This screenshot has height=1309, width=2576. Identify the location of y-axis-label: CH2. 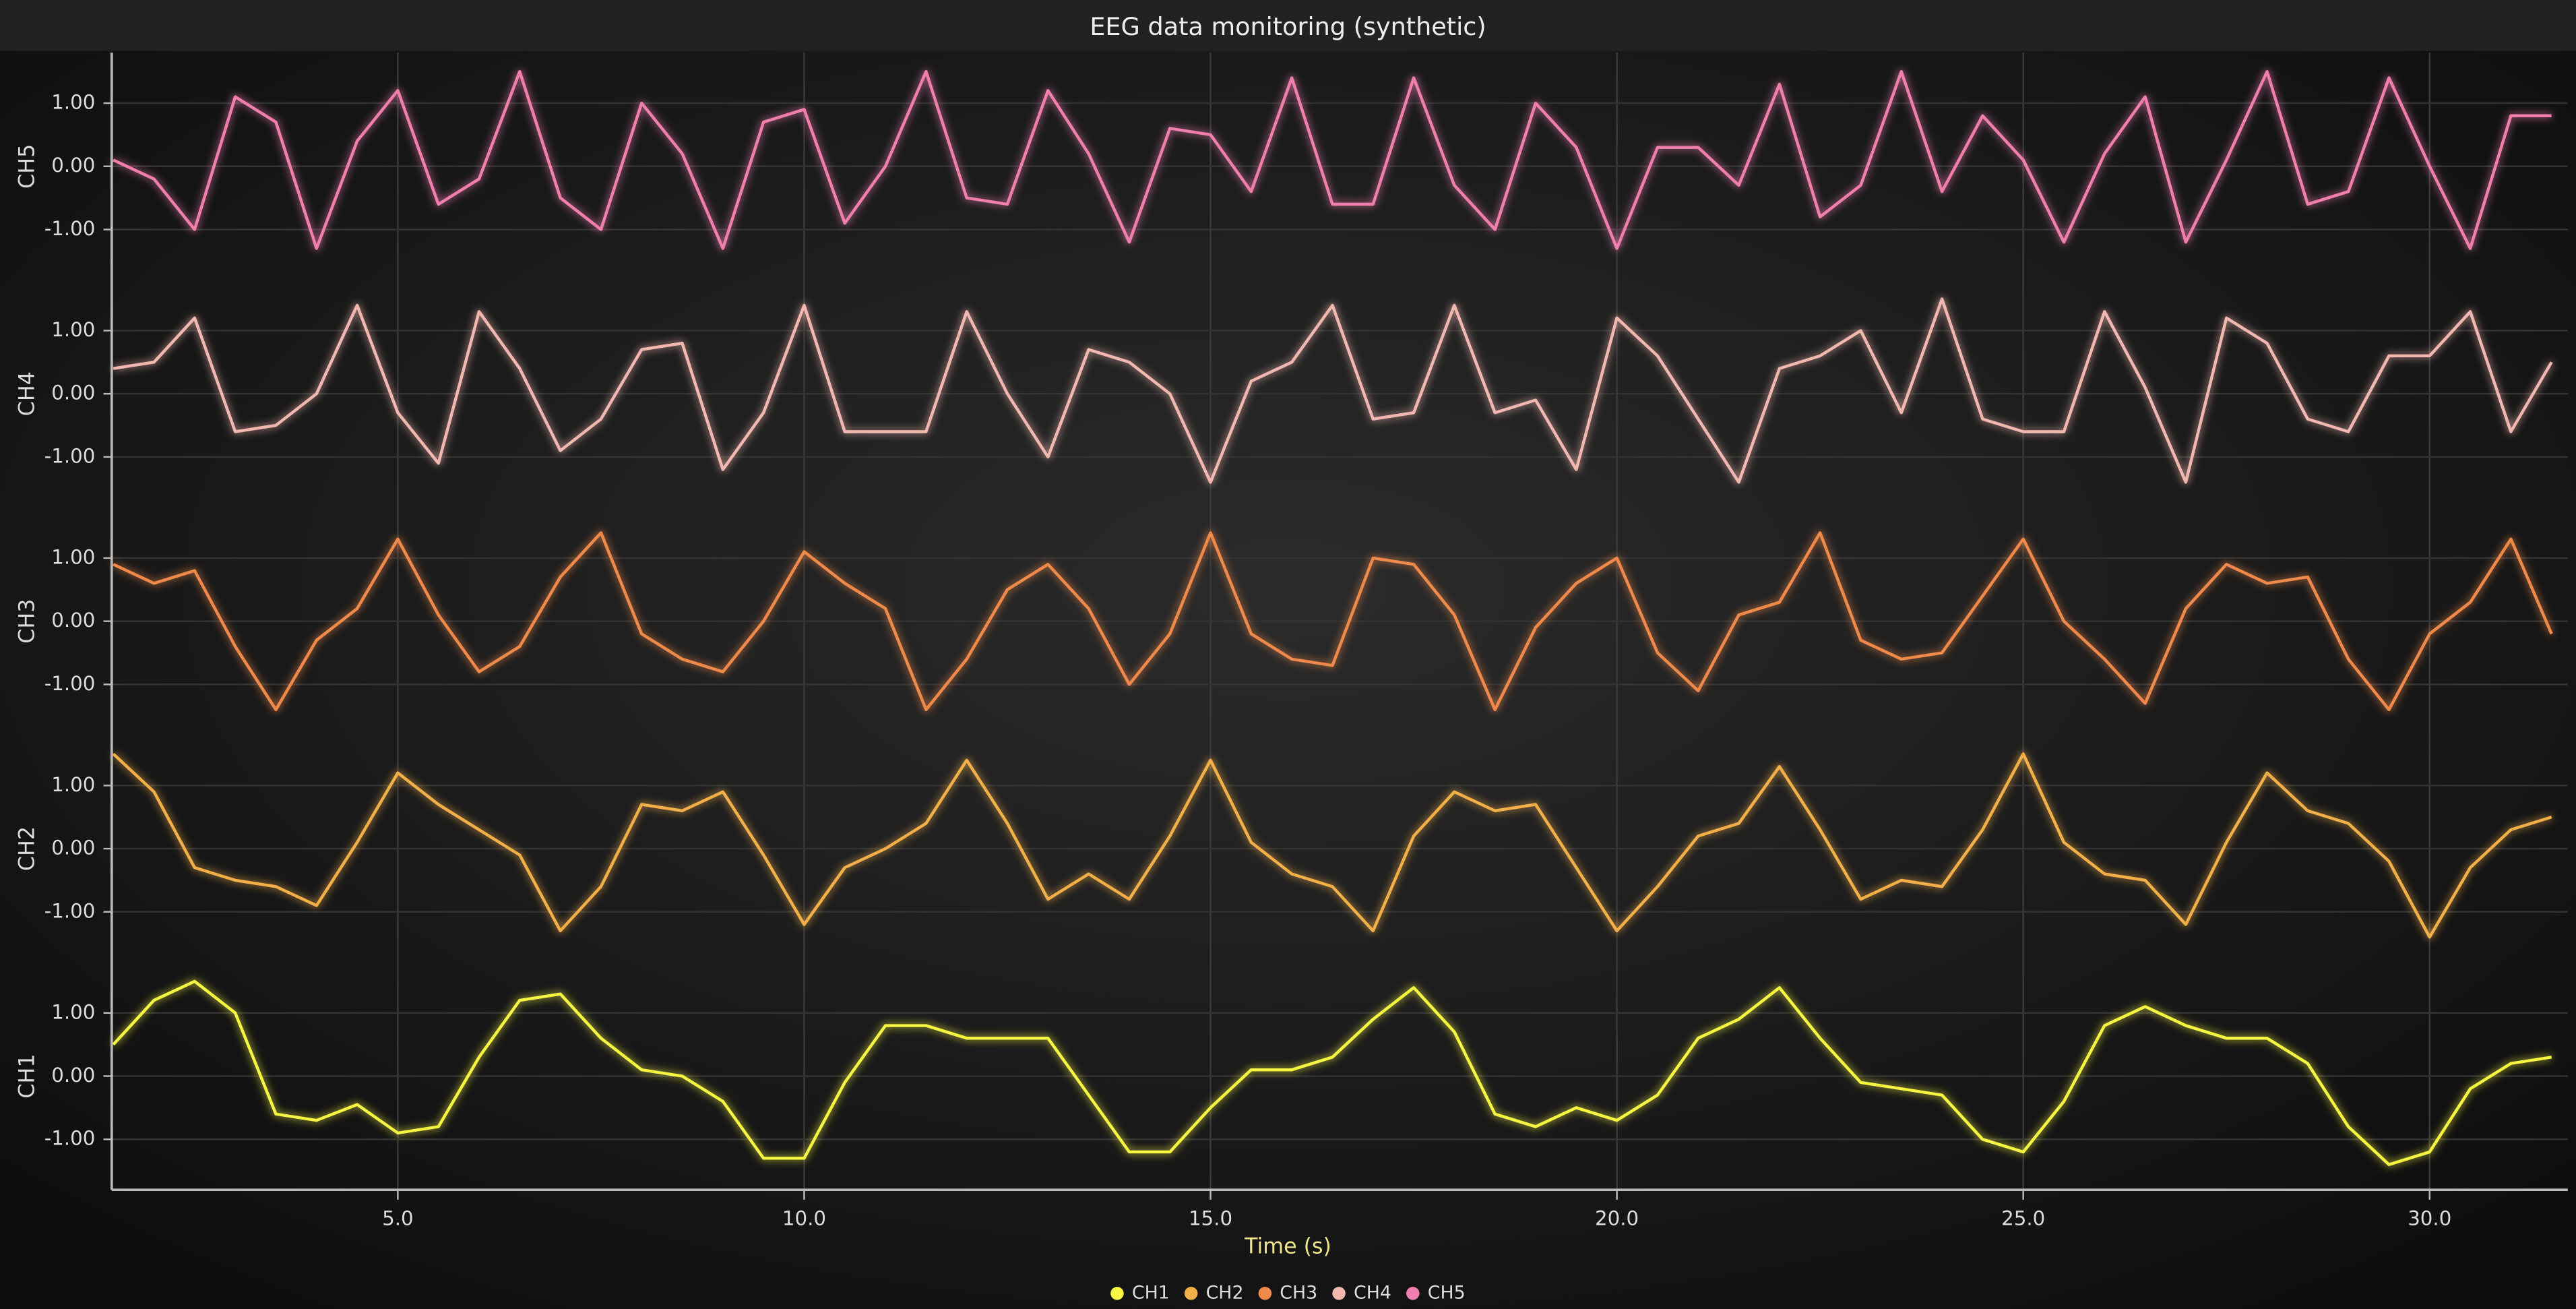
(27, 848).